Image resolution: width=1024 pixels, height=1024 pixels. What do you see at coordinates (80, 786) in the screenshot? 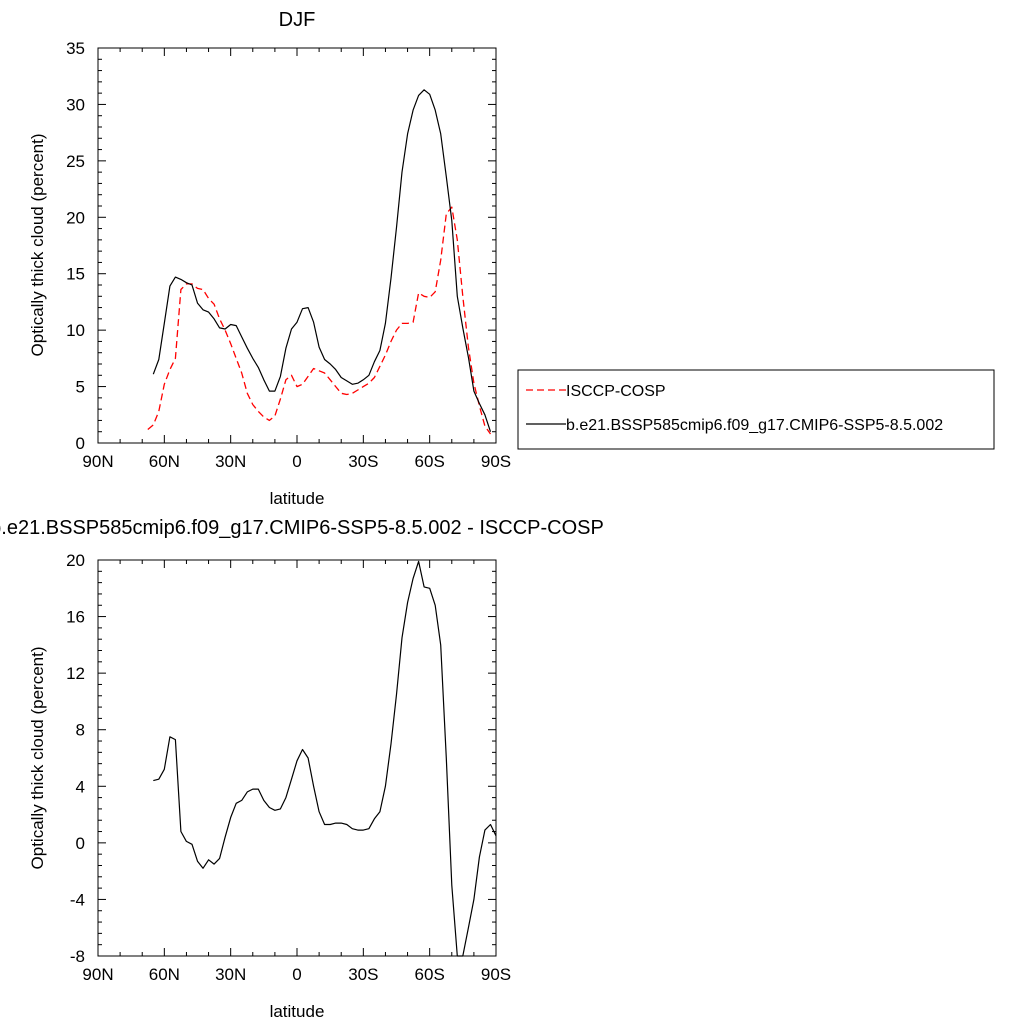
I see `y-tick-label: 4` at bounding box center [80, 786].